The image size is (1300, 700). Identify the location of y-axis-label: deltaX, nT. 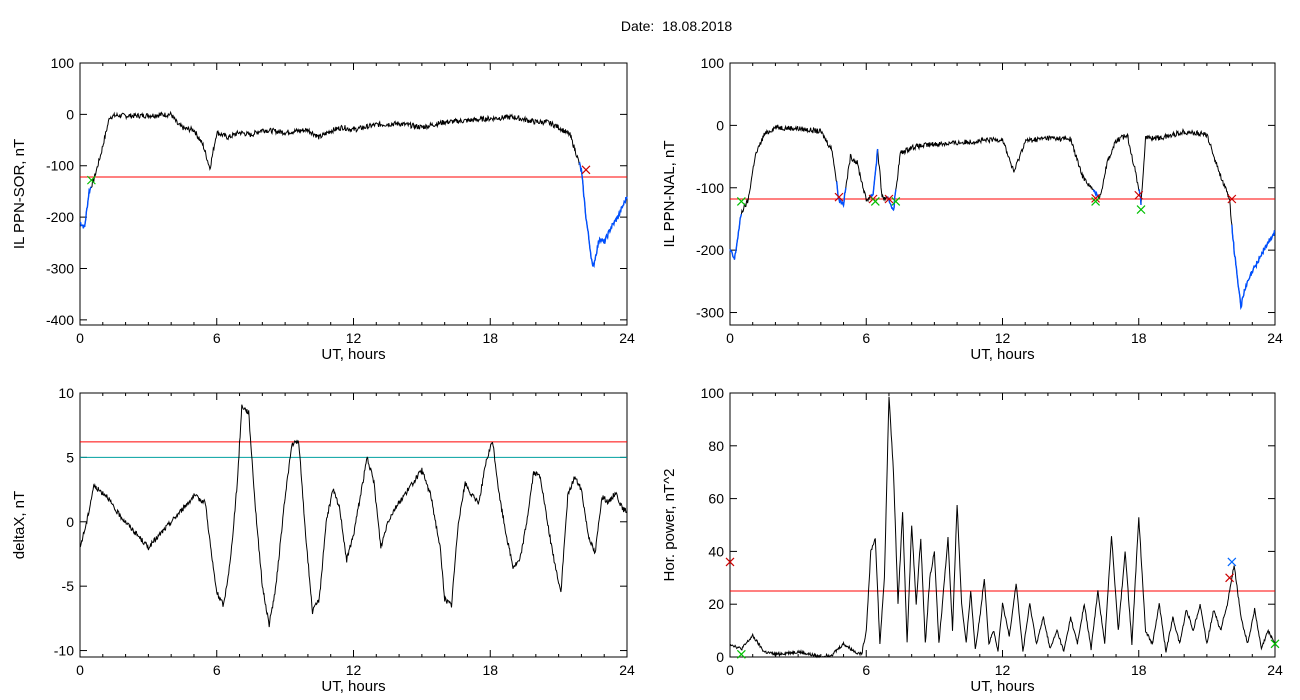
(19, 525).